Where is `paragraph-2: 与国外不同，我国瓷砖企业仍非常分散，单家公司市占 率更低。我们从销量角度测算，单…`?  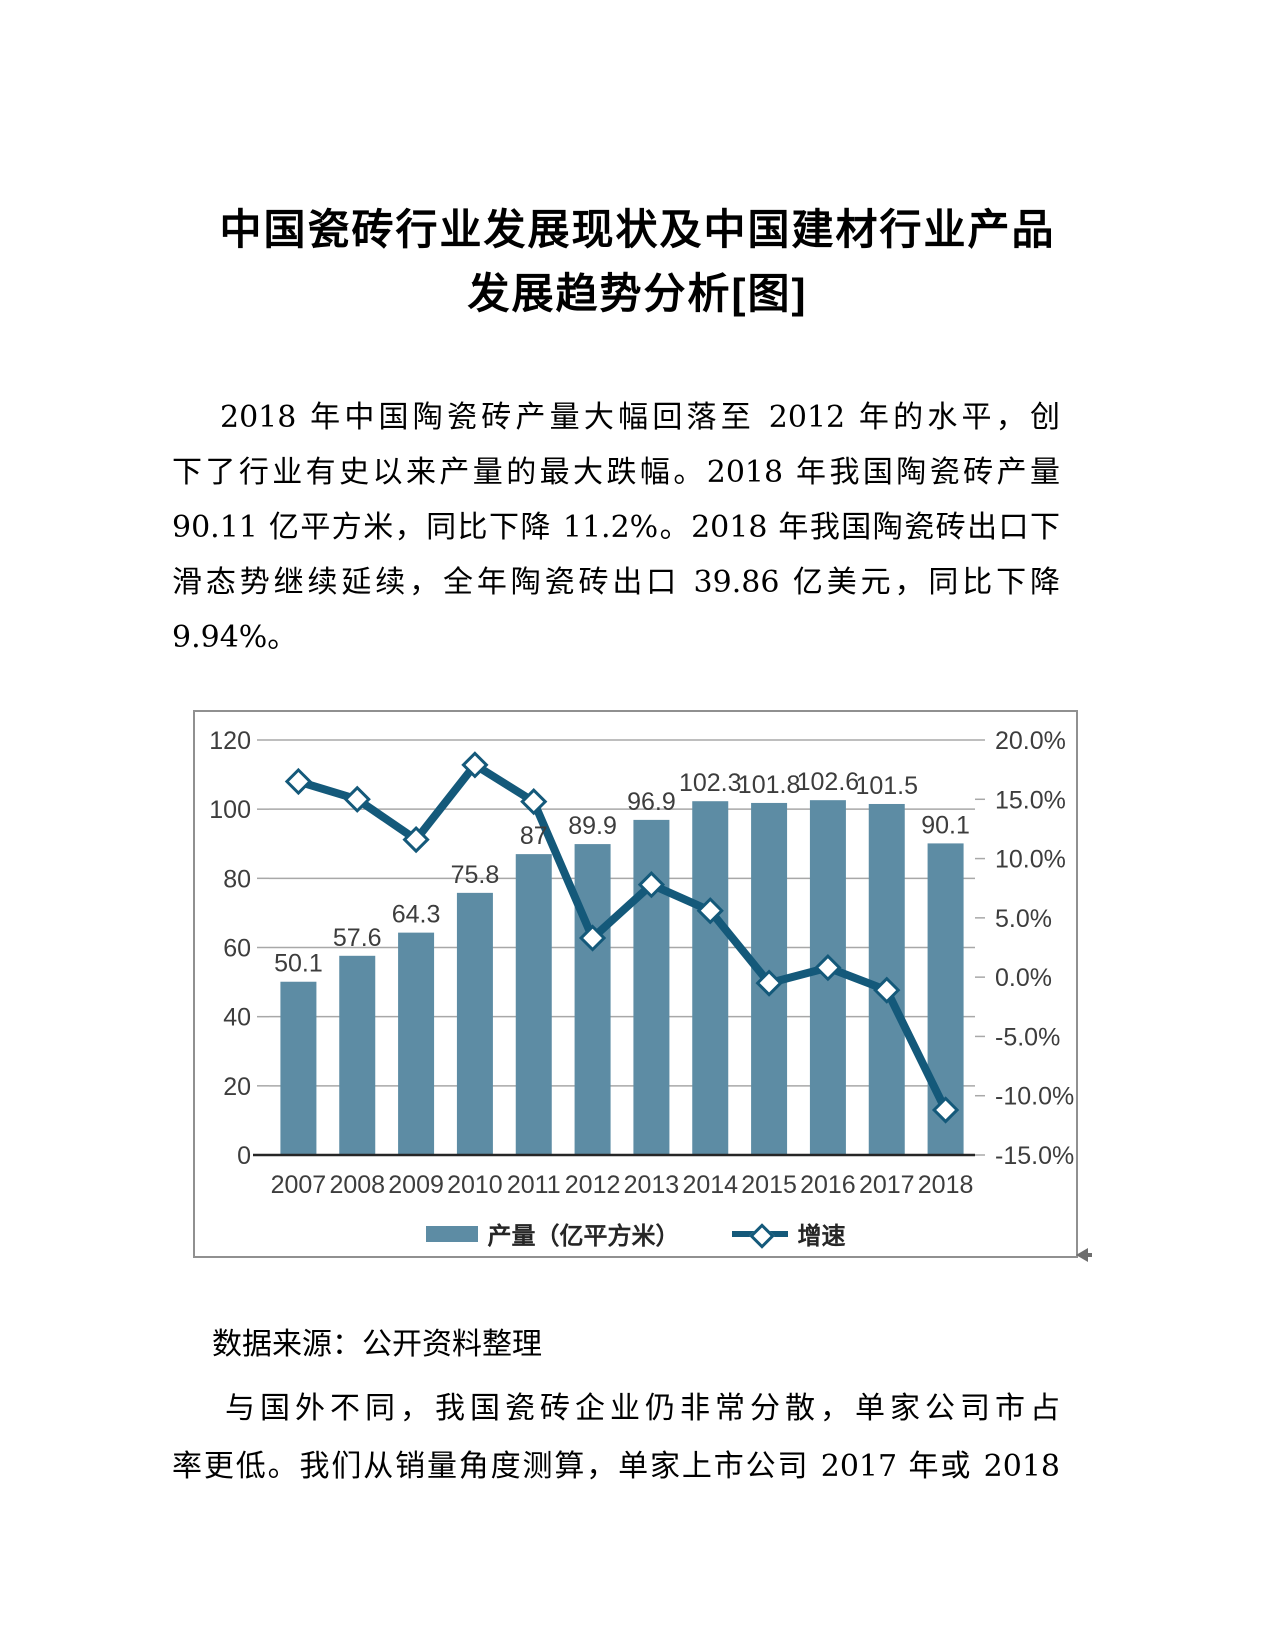 paragraph-2: 与国外不同，我国瓷砖企业仍非常分散，单家公司市占 率更低。我们从销量角度测算，单… is located at coordinates (616, 1438).